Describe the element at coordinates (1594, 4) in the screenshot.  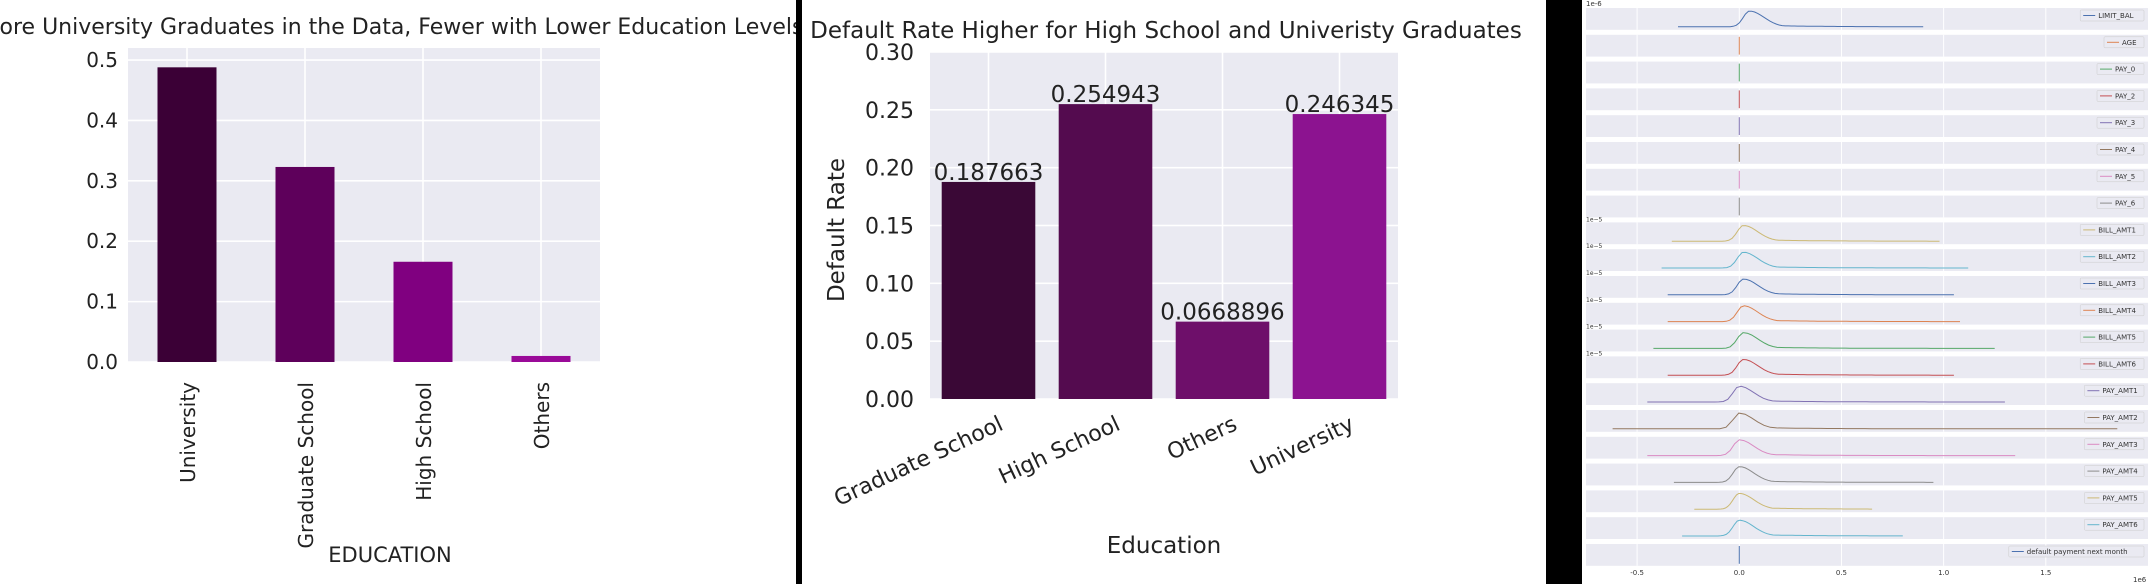
I see `top-offset-label: 1e-6` at that location.